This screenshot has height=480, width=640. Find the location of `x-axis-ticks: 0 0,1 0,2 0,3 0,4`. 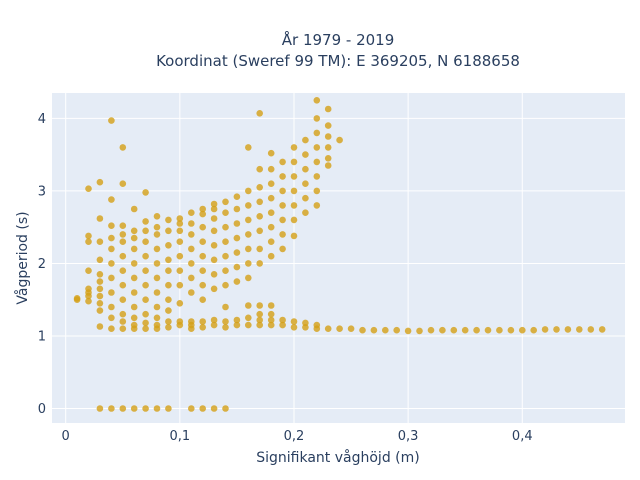

x-axis-ticks: 0 0,1 0,2 0,3 0,4 is located at coordinates (297, 436).